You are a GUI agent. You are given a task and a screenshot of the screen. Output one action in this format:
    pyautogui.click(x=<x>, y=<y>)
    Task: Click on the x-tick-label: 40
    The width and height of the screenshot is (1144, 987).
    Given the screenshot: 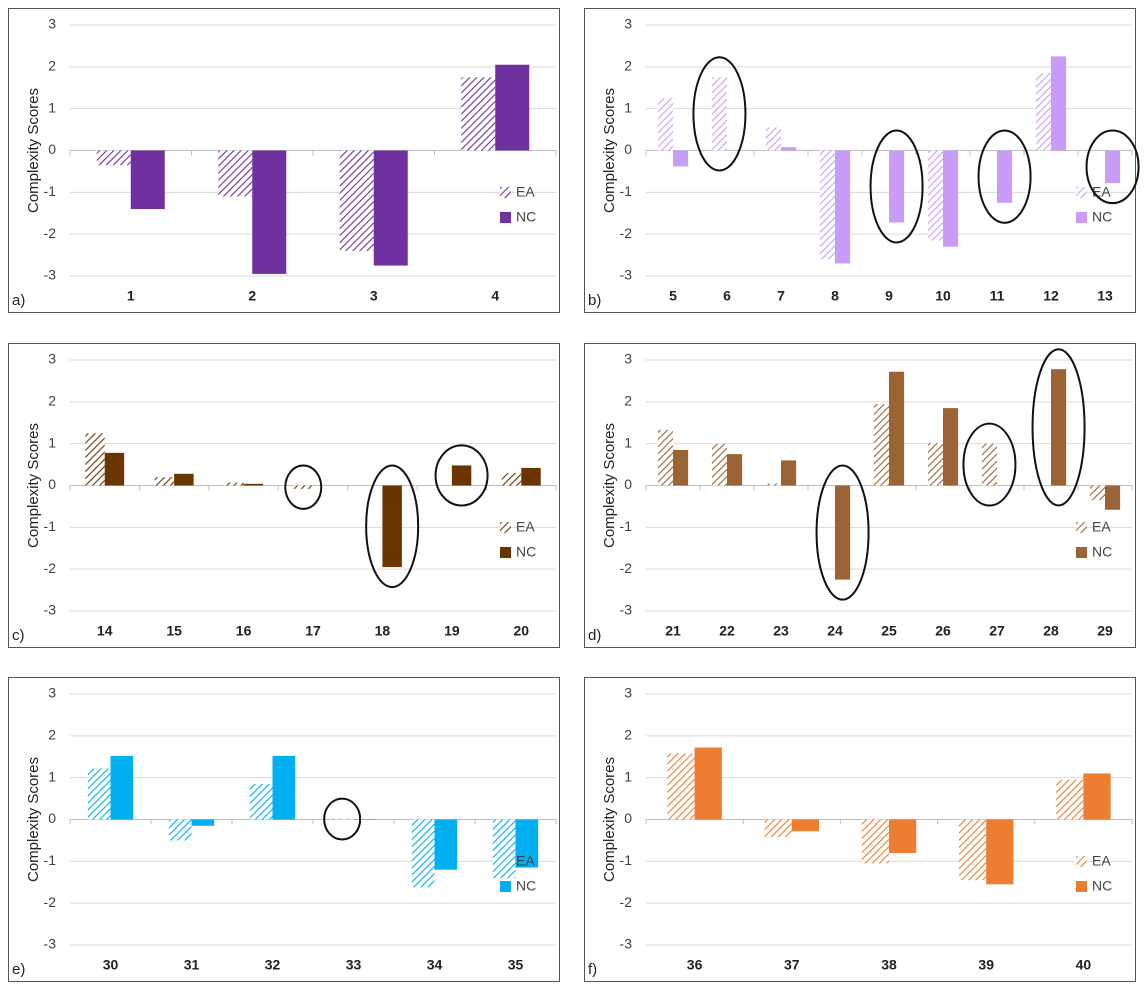 What is the action you would take?
    pyautogui.click(x=1084, y=965)
    